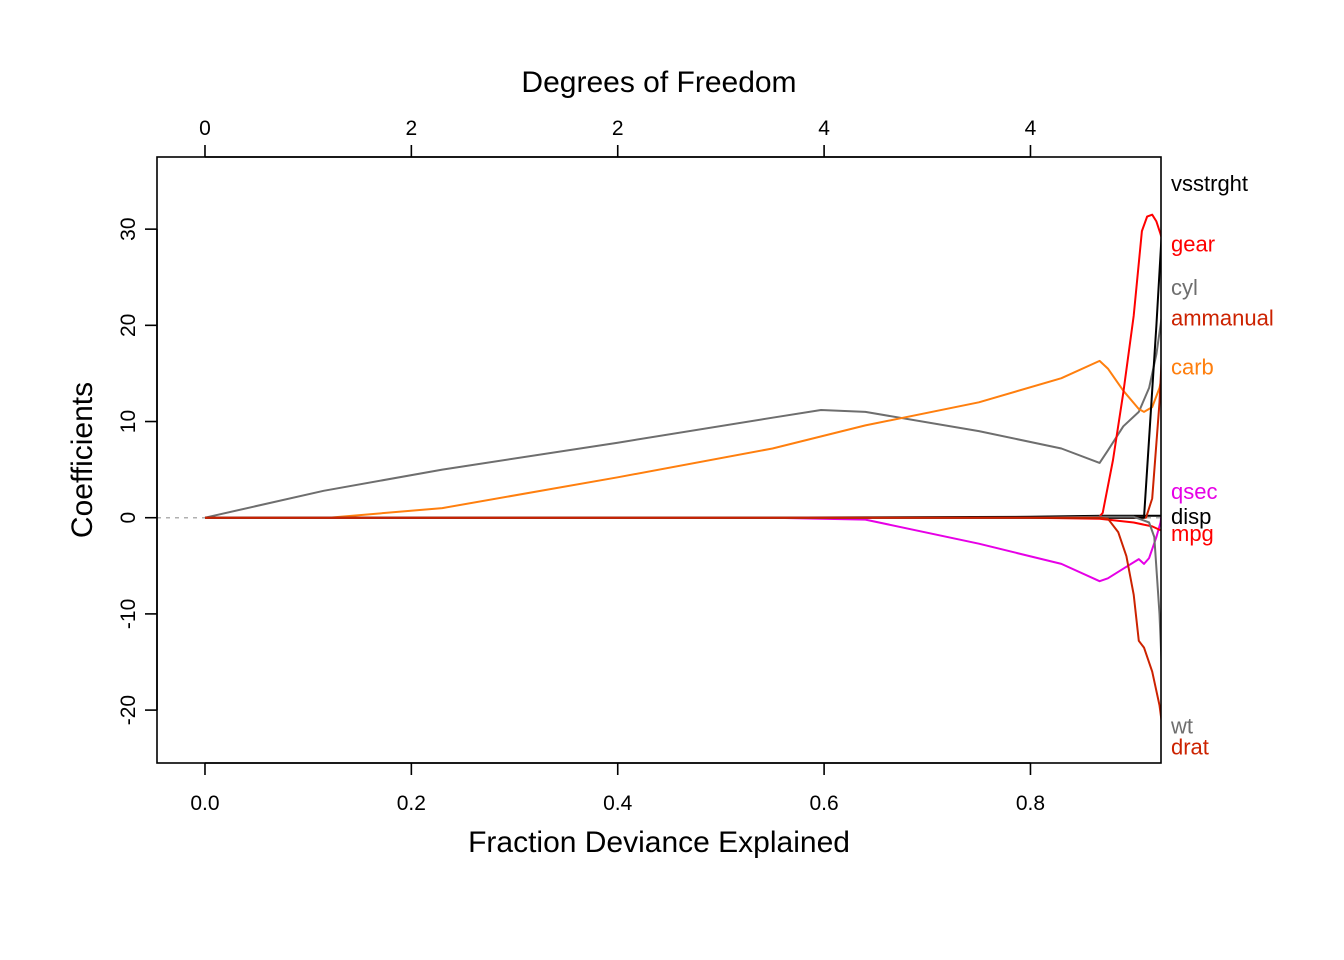 The width and height of the screenshot is (1344, 960). What do you see at coordinates (128, 228) in the screenshot?
I see `y-tick-label: 30` at bounding box center [128, 228].